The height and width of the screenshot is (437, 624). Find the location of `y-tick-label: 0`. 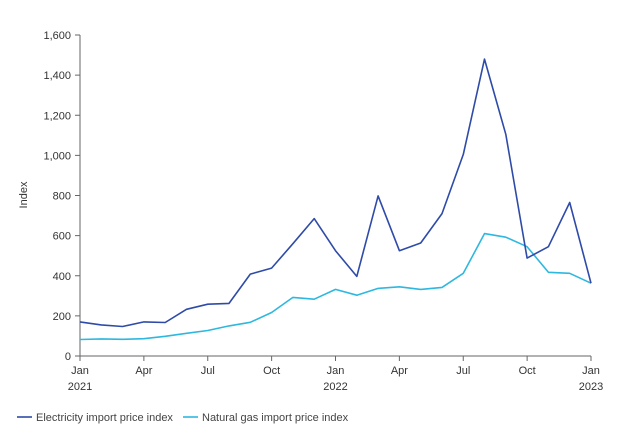

y-tick-label: 0 is located at coordinates (68, 357).